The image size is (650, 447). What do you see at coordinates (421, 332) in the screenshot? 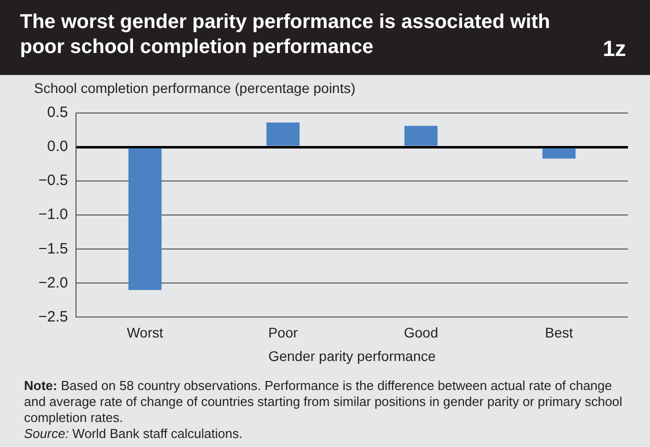
I see `x-tick-label: Good` at bounding box center [421, 332].